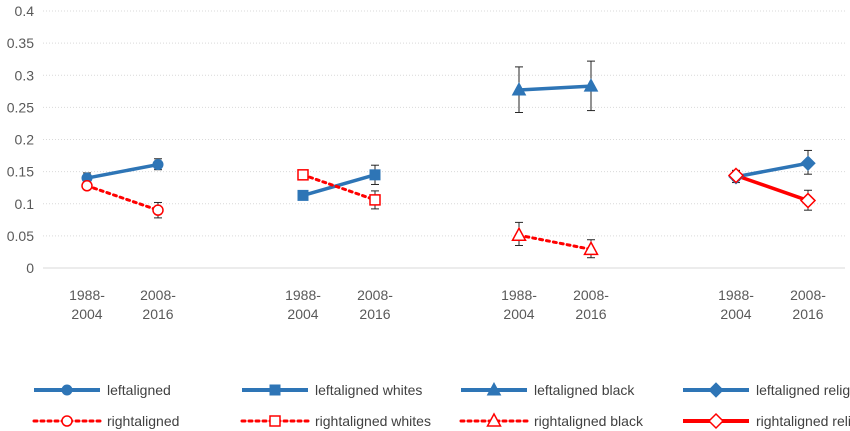  Describe the element at coordinates (25, 75) in the screenshot. I see `y-tick-label: 0.3` at that location.